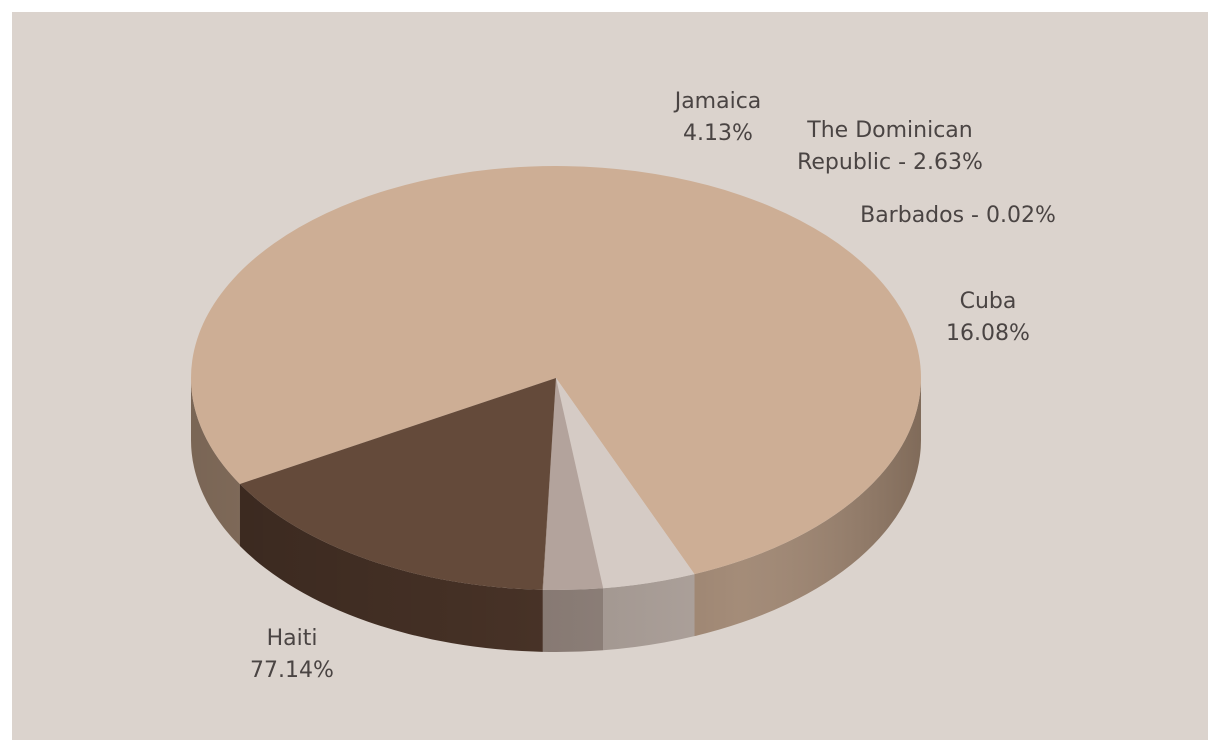 Image resolution: width=1221 pixels, height=755 pixels. What do you see at coordinates (717, 117) in the screenshot?
I see `label-jamaica: Jamaica 4.13%` at bounding box center [717, 117].